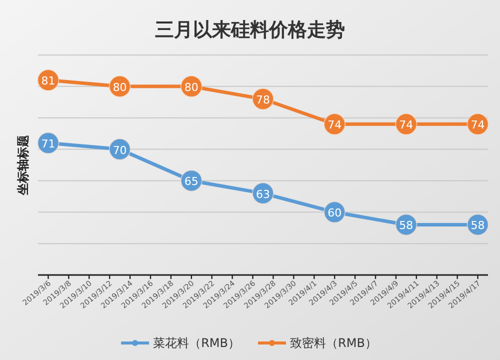 This screenshot has height=360, width=500. Describe the element at coordinates (335, 213) in the screenshot. I see `data-label: 60` at that location.